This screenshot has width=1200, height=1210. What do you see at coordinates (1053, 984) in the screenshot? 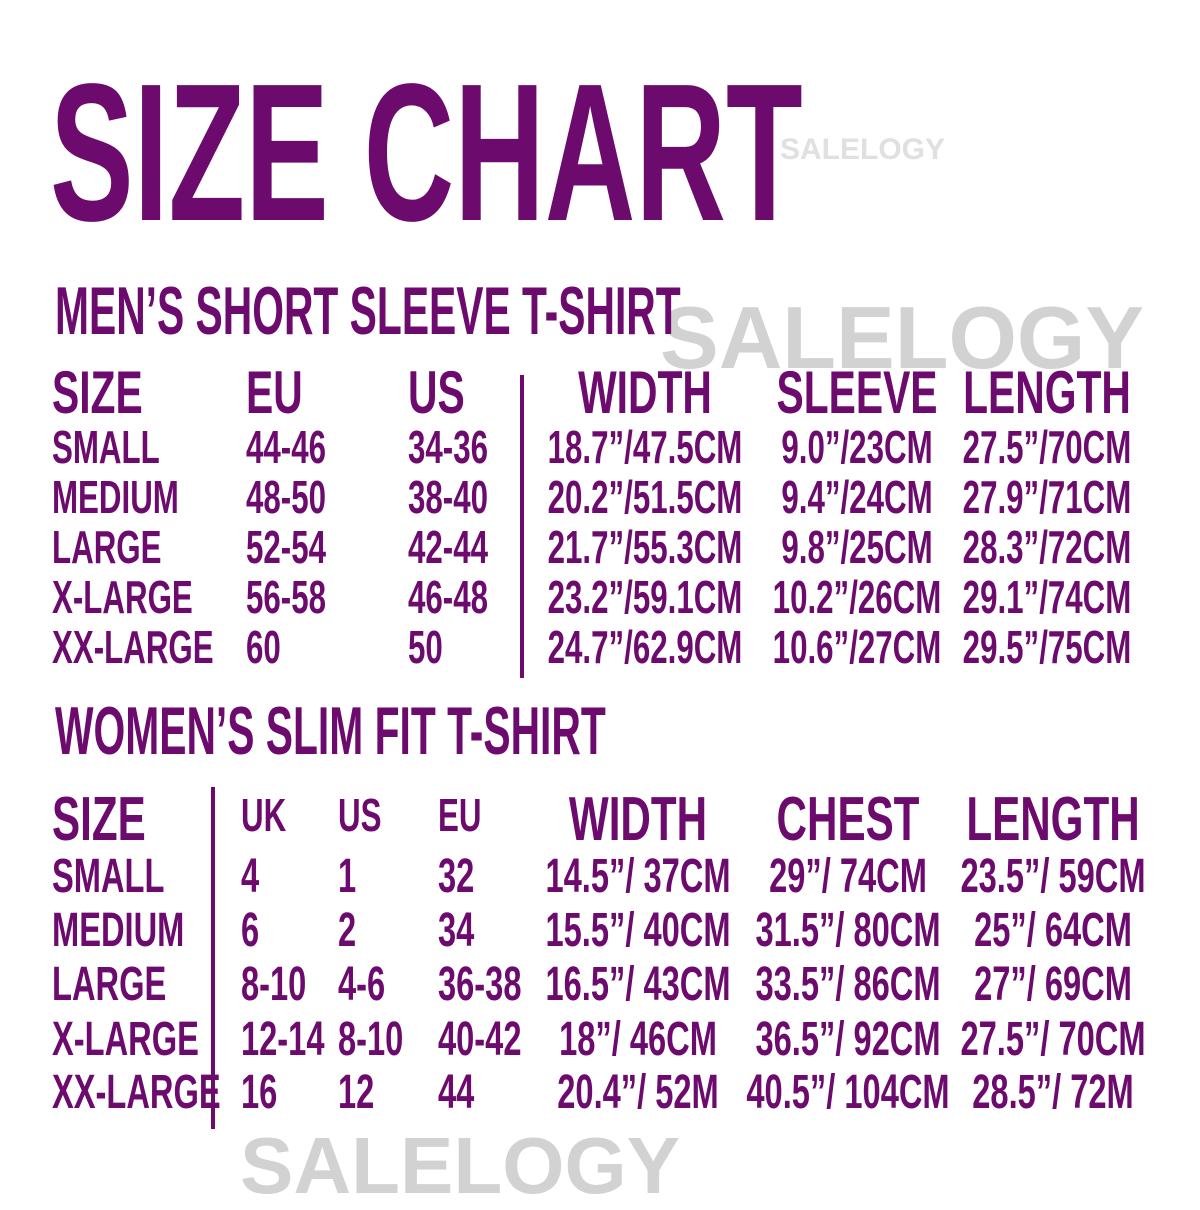
I see `womens-table-cell: 27”/ 69CM` at bounding box center [1053, 984].